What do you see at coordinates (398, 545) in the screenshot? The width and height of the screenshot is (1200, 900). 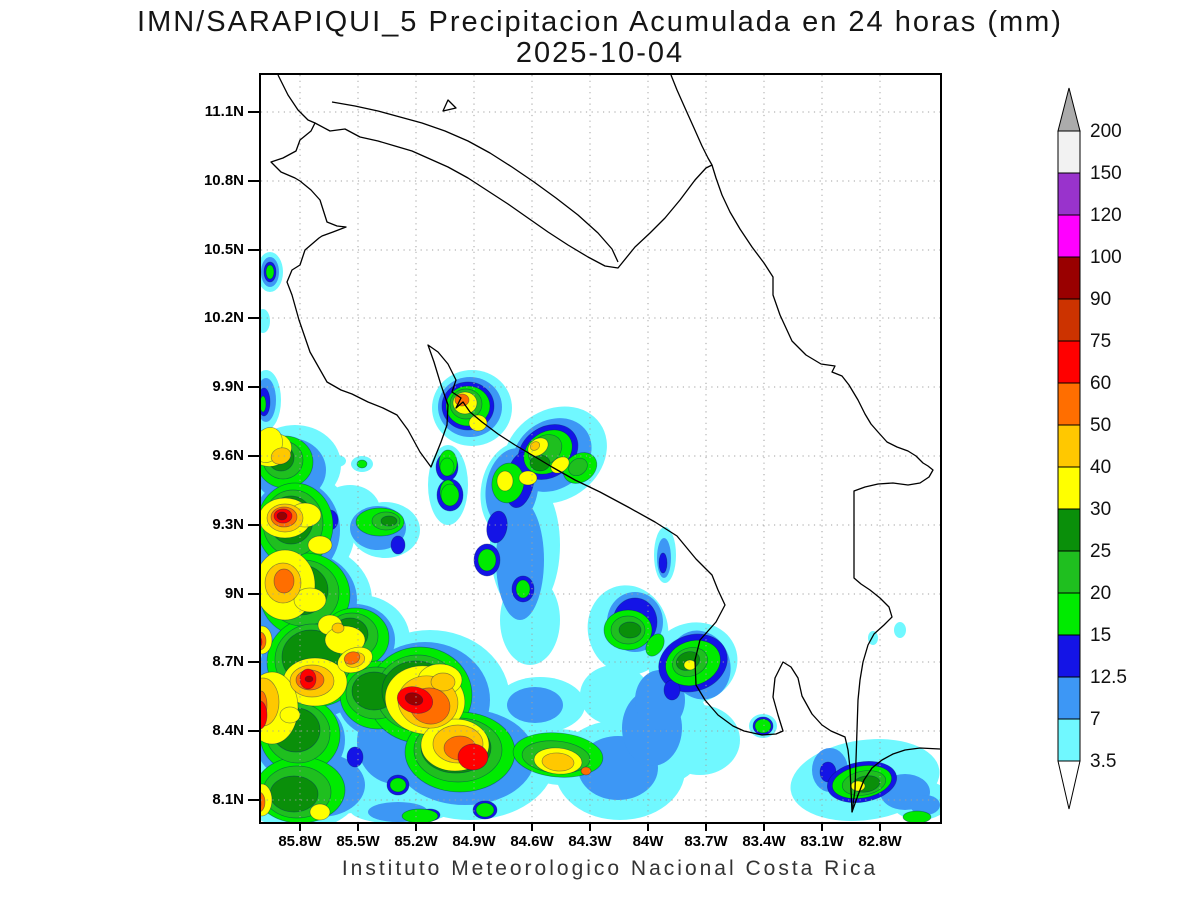 I see `precip-contour-c3` at bounding box center [398, 545].